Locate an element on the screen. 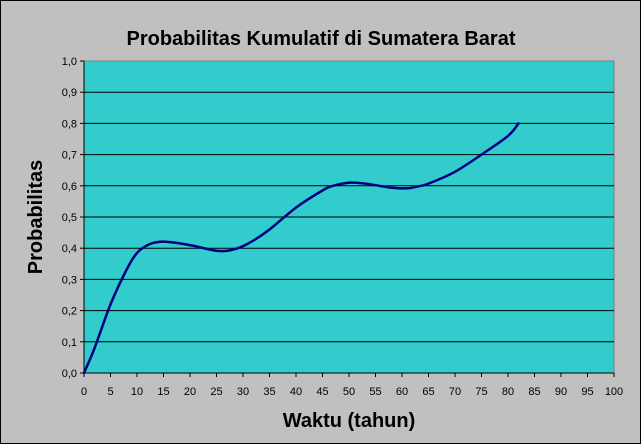 Image resolution: width=641 pixels, height=444 pixels. x-tick-label: 40 is located at coordinates (296, 392).